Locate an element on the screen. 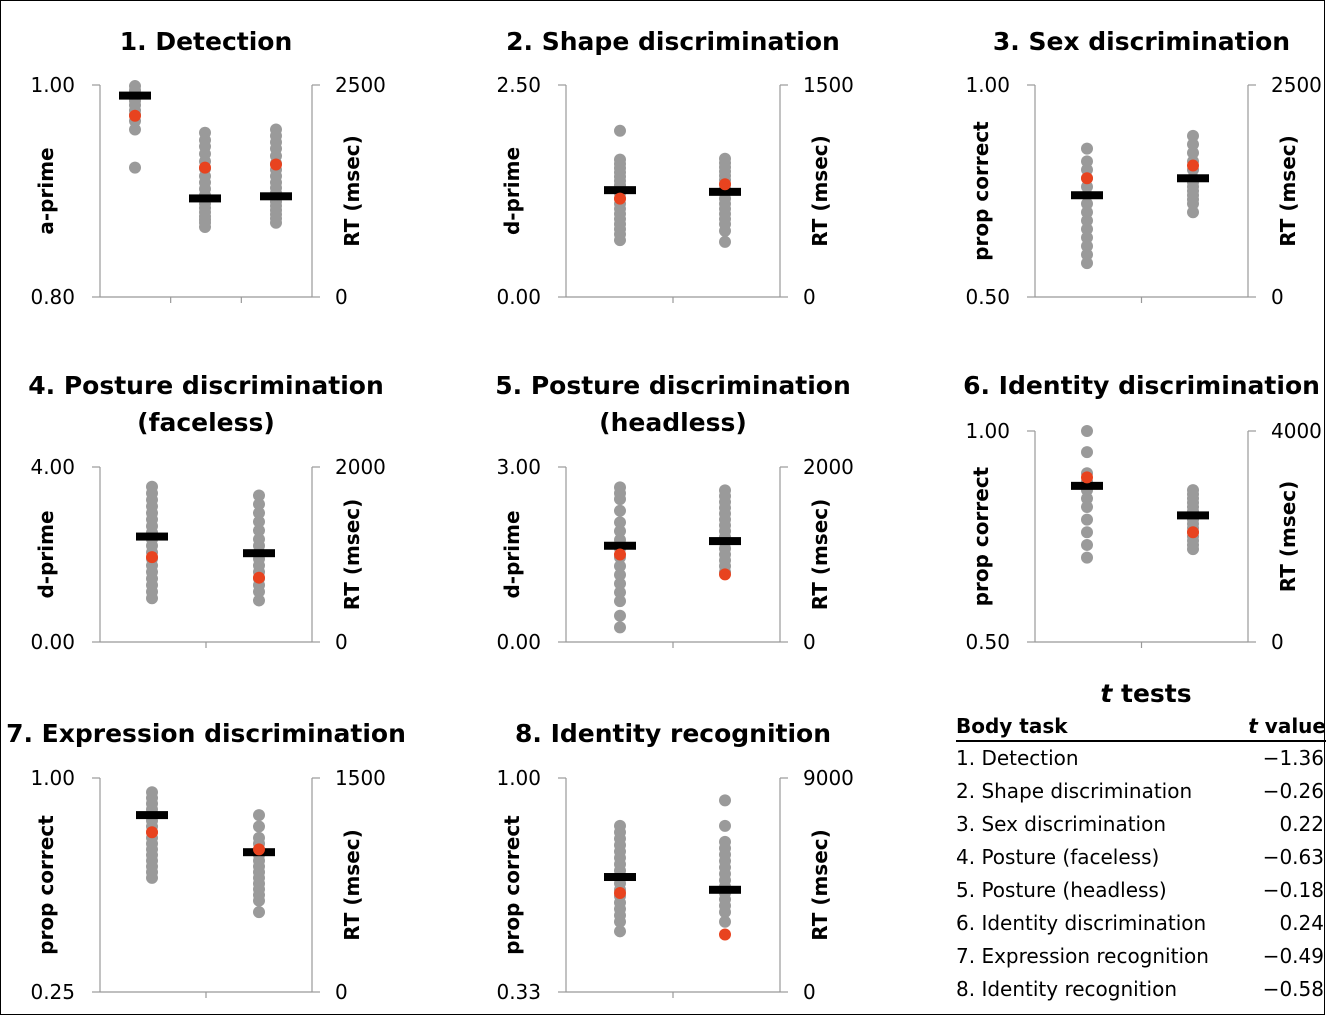 Image resolution: width=1327 pixels, height=1017 pixels. chart-title: 2. Shape discrimination is located at coordinates (673, 41).